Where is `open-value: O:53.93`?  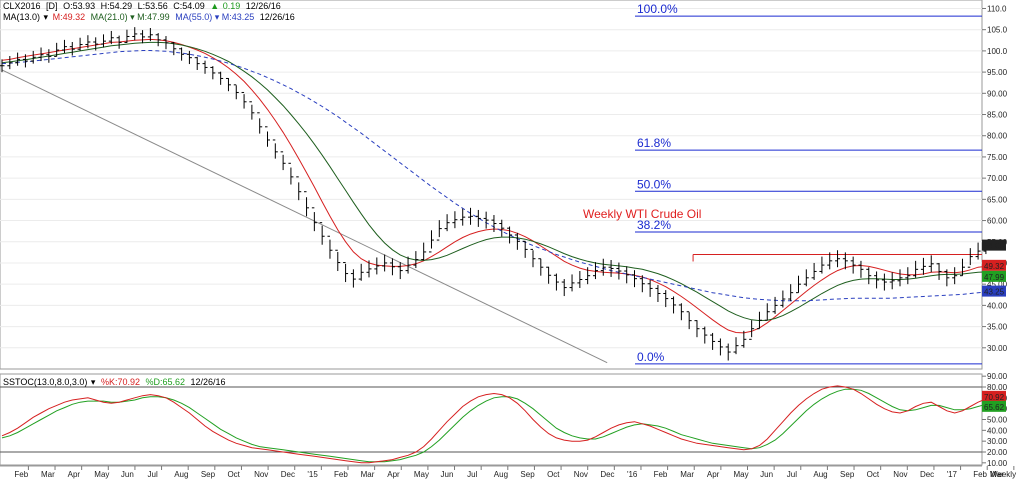 open-value: O:53.93 is located at coordinates (79, 6).